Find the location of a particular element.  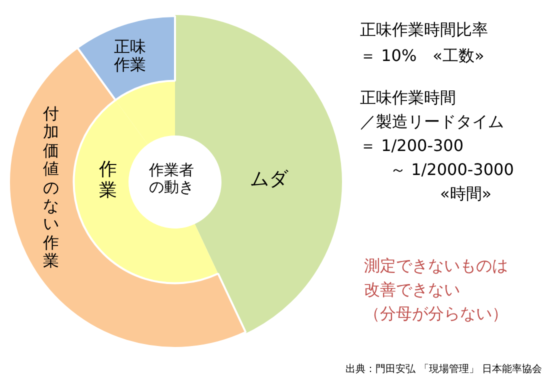

text: 作業 is located at coordinates (108, 180).